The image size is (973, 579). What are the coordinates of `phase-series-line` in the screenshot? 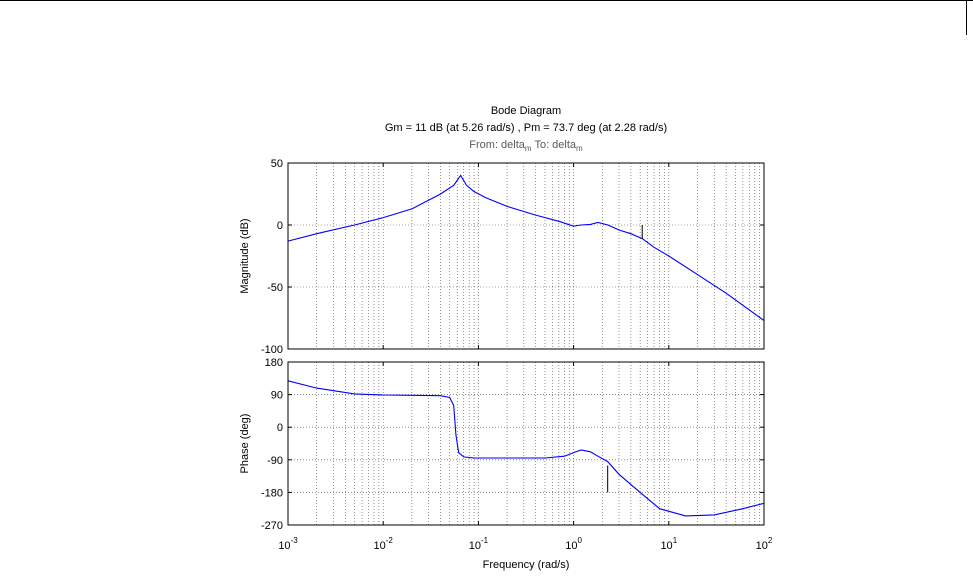 It's located at (526, 448).